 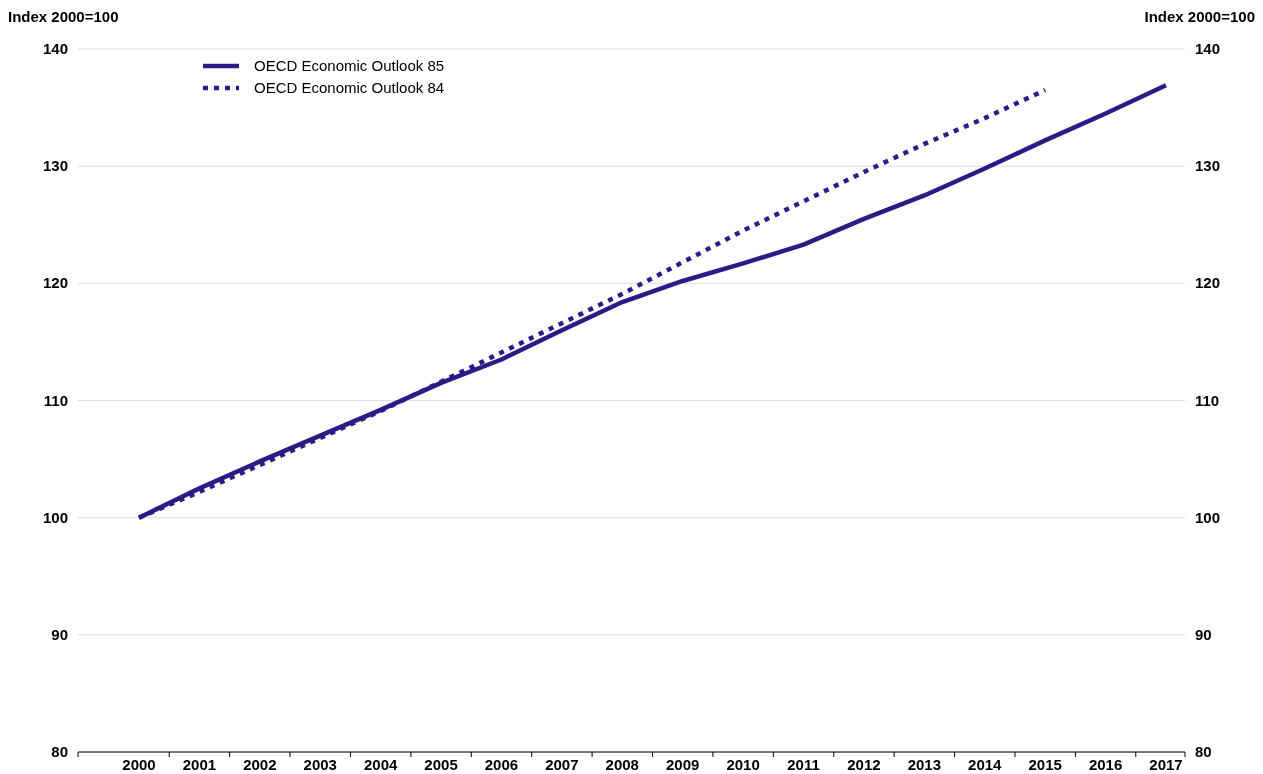 I want to click on x-tick-label: 2016, so click(x=1105, y=764).